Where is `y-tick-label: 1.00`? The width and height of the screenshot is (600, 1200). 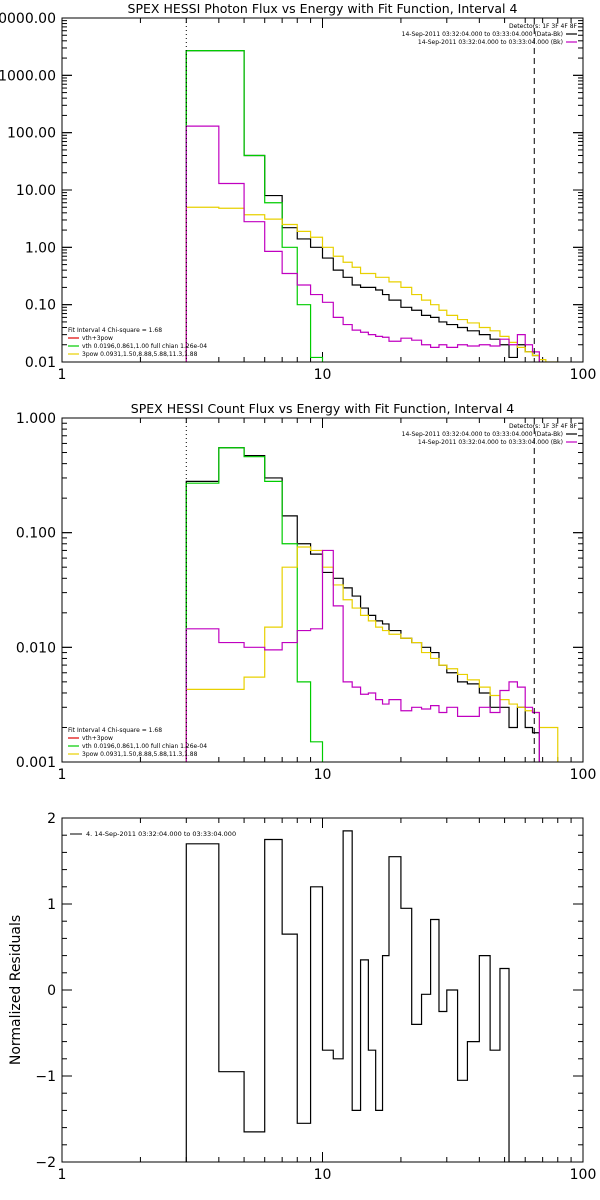
y-tick-label: 1.00 is located at coordinates (40, 248).